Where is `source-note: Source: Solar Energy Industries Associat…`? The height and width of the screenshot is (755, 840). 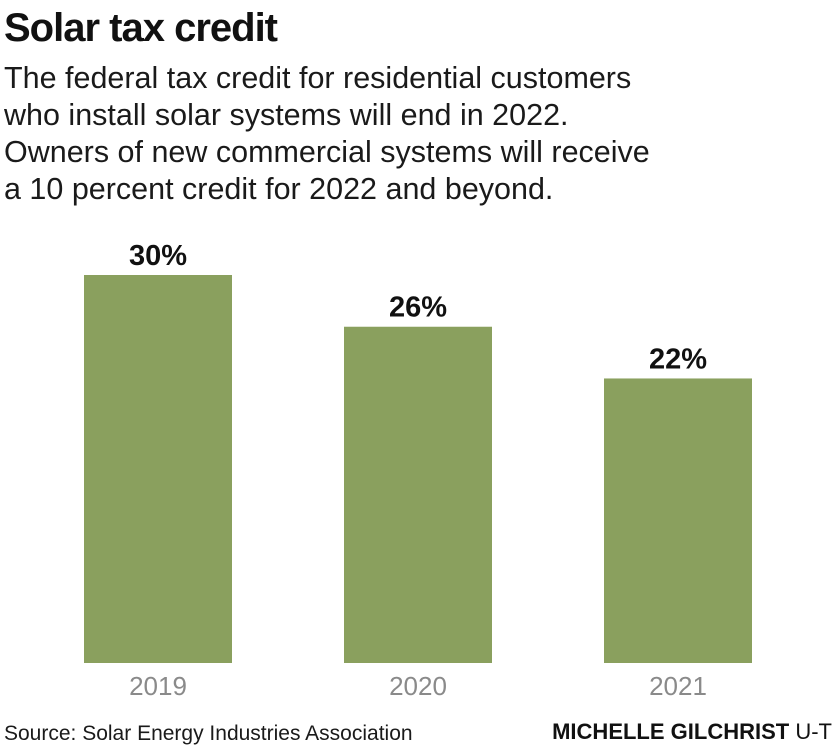
source-note: Source: Solar Energy Industries Associat… is located at coordinates (208, 733).